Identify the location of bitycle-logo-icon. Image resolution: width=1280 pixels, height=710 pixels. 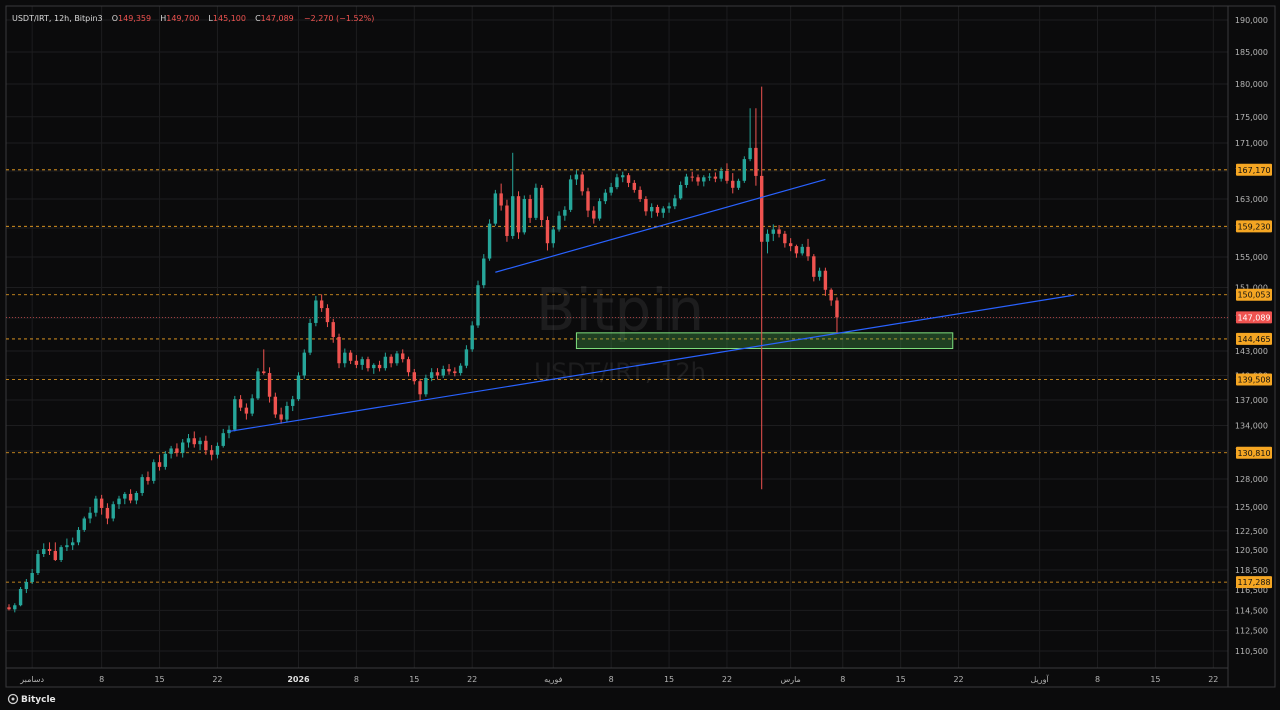
(13, 699).